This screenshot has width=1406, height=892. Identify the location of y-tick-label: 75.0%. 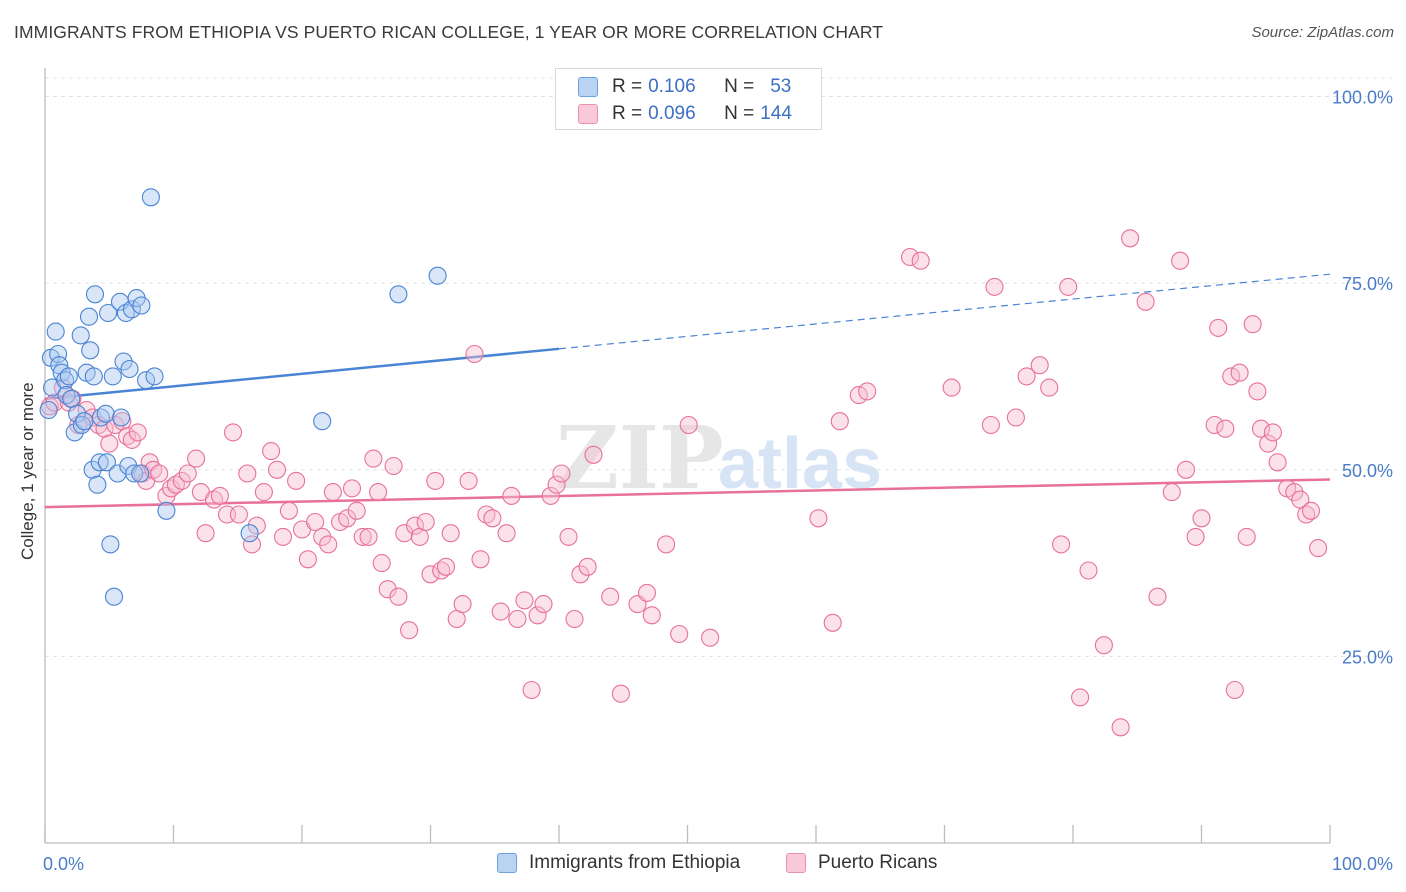
(1367, 284).